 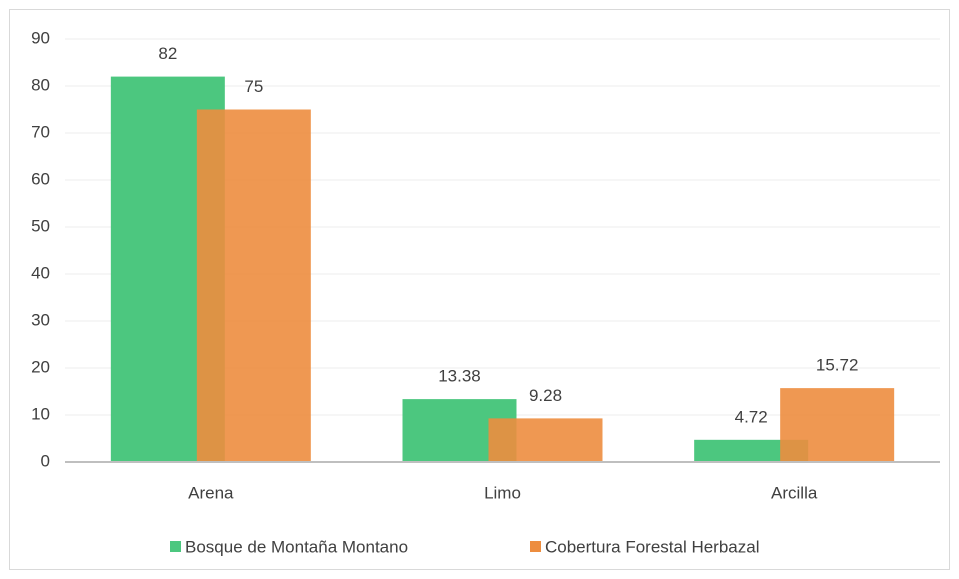 What do you see at coordinates (40, 319) in the screenshot?
I see `y-tick-label: 30` at bounding box center [40, 319].